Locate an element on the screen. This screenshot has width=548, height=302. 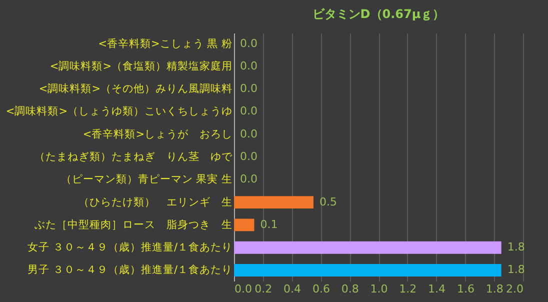
x-tick-label: 0.2 is located at coordinates (263, 289).